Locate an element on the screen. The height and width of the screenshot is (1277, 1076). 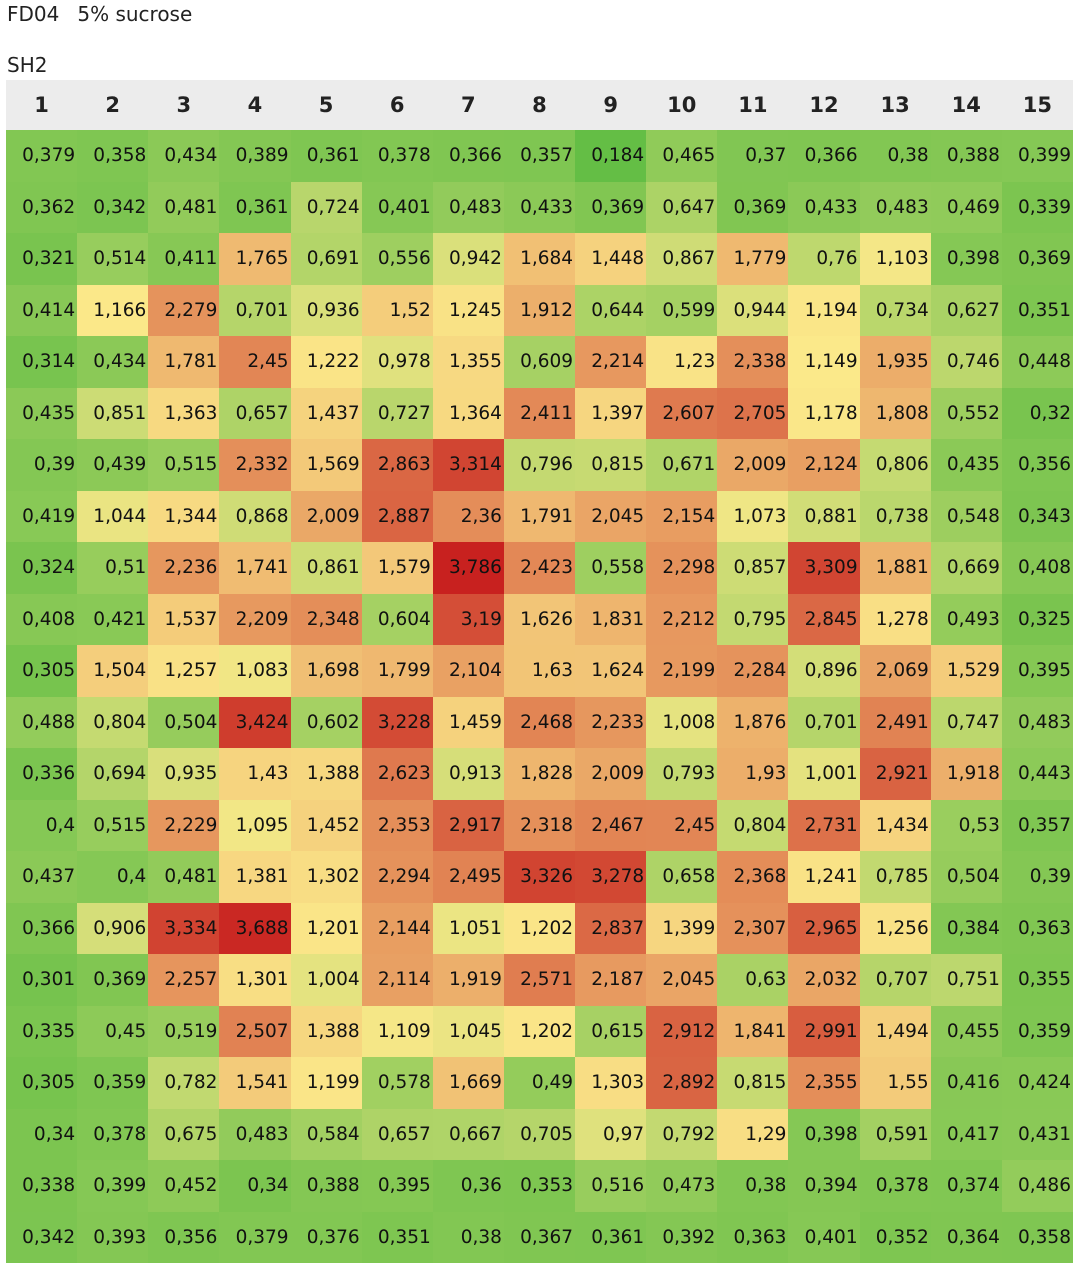
heatmap-cell-r9-c14: 0,669 is located at coordinates (966, 568).